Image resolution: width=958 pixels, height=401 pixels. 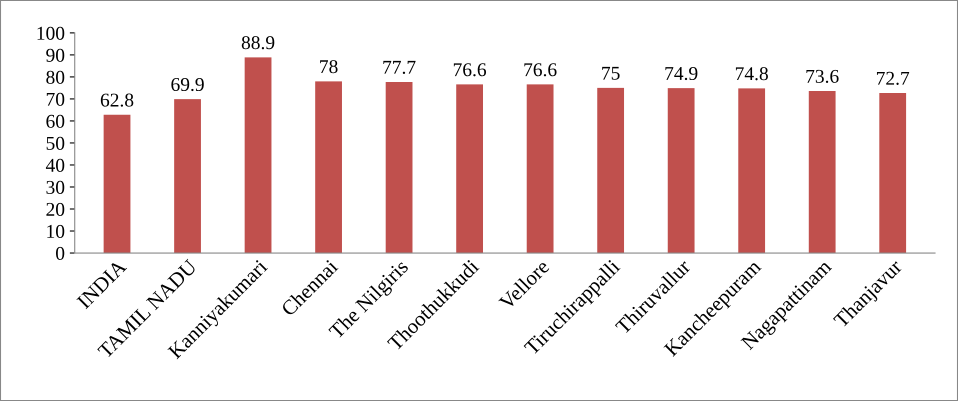 What do you see at coordinates (55, 209) in the screenshot?
I see `y-tick-label: 20` at bounding box center [55, 209].